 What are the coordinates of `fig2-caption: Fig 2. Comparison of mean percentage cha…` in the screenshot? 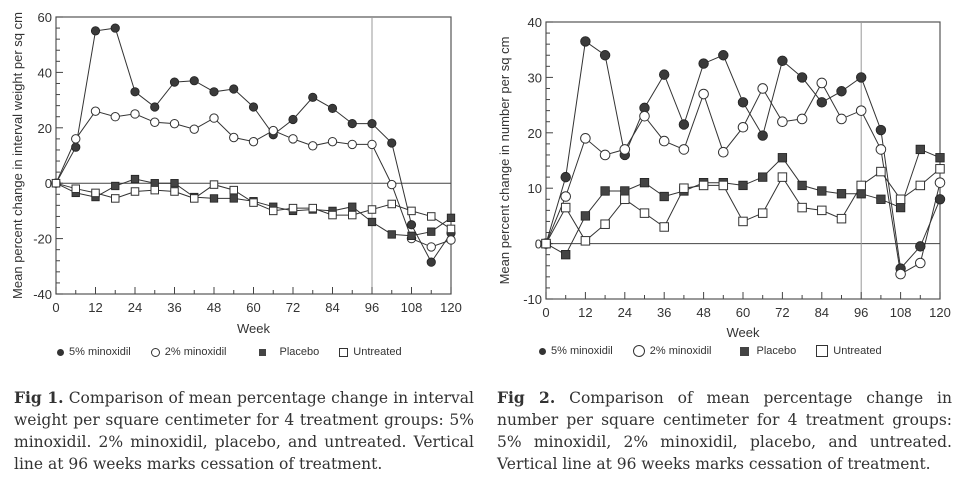 It's located at (724, 431).